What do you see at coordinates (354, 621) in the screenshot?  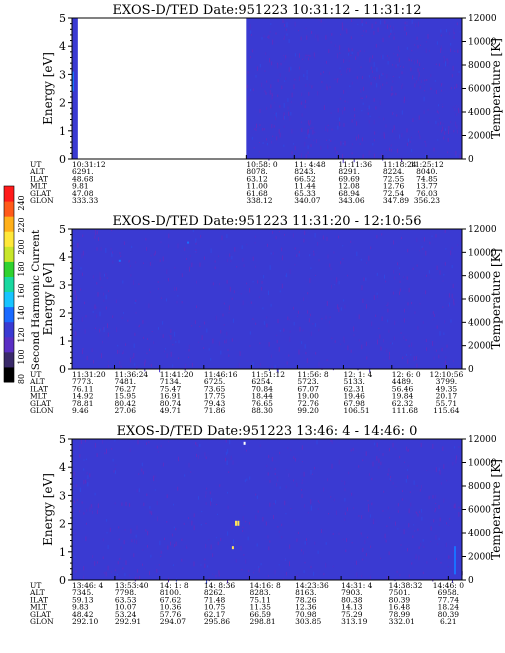 I see `ephemeris-value: 313.19` at bounding box center [354, 621].